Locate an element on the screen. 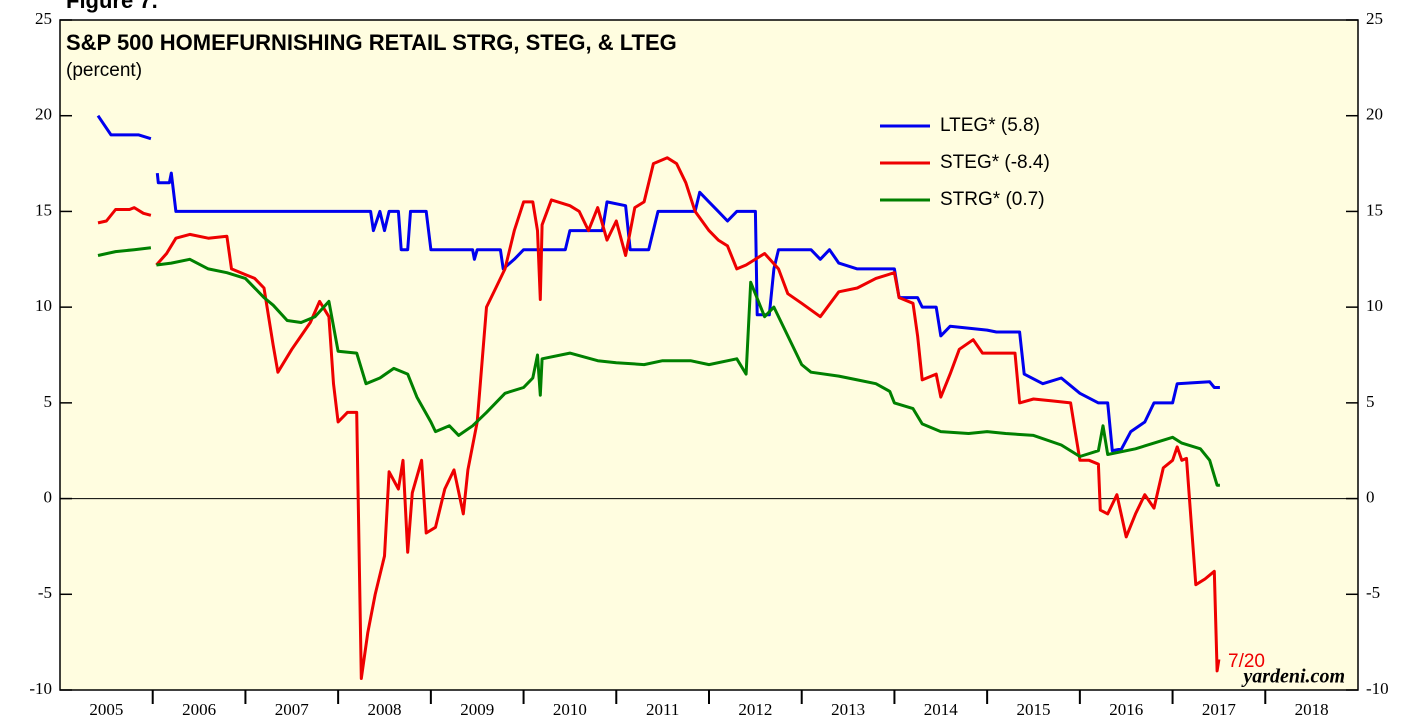 Image resolution: width=1408 pixels, height=721 pixels. y-tick-label: -10 is located at coordinates (40, 688).